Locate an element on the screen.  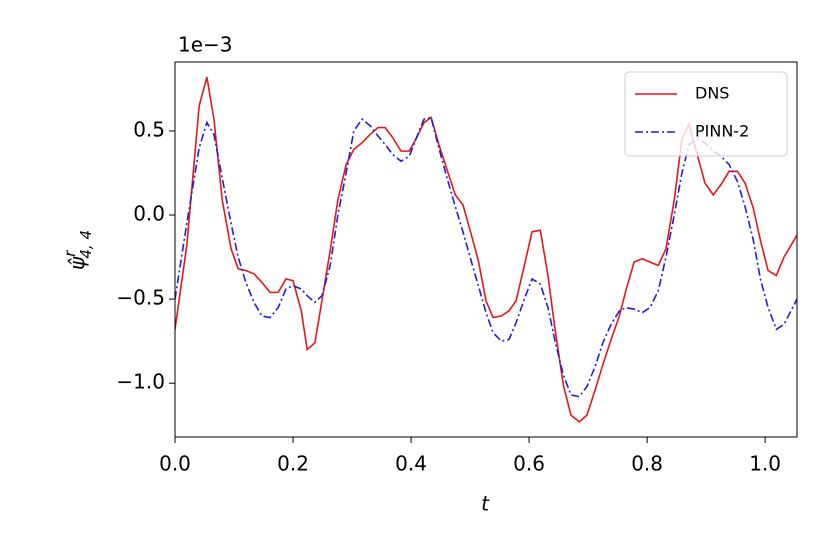
y-tick-label: 0.5 is located at coordinates (149, 129).